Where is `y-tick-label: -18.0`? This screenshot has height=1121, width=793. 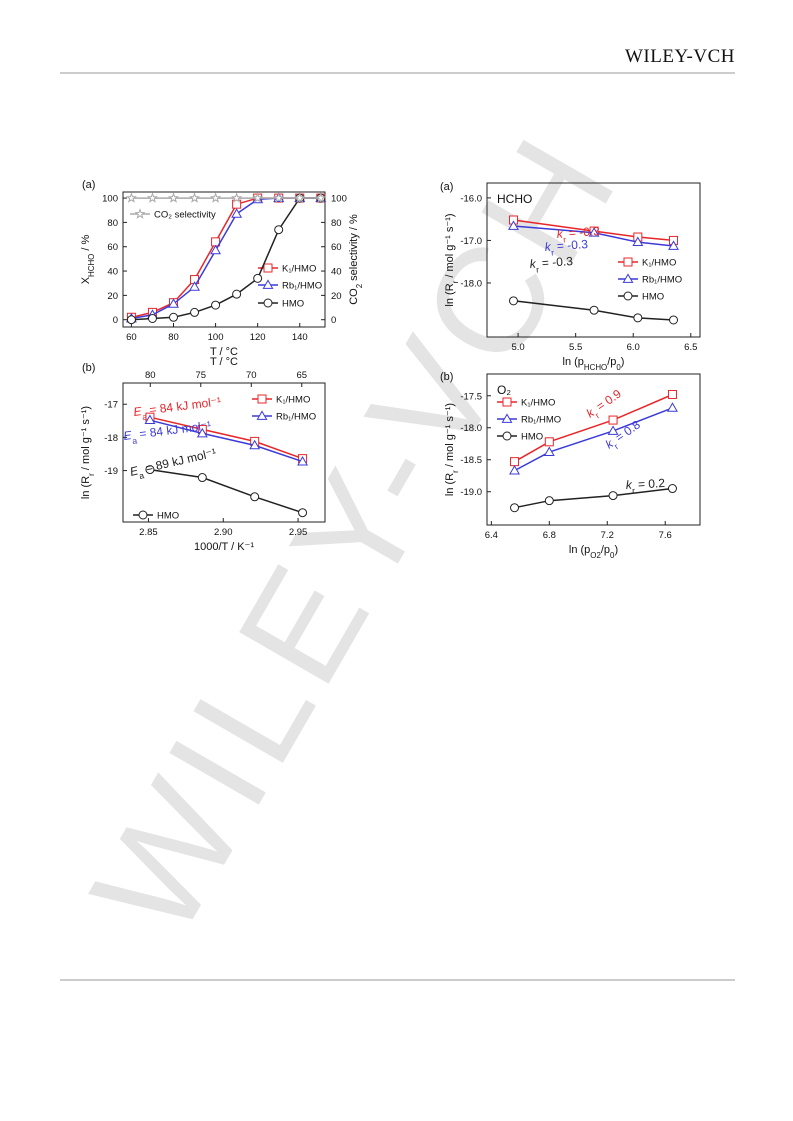 y-tick-label: -18.0 is located at coordinates (471, 428).